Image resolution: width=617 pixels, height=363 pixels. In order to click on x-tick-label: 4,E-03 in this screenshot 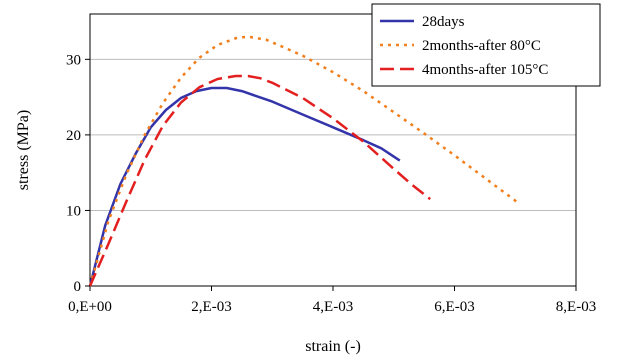, I will do `click(333, 307)`.